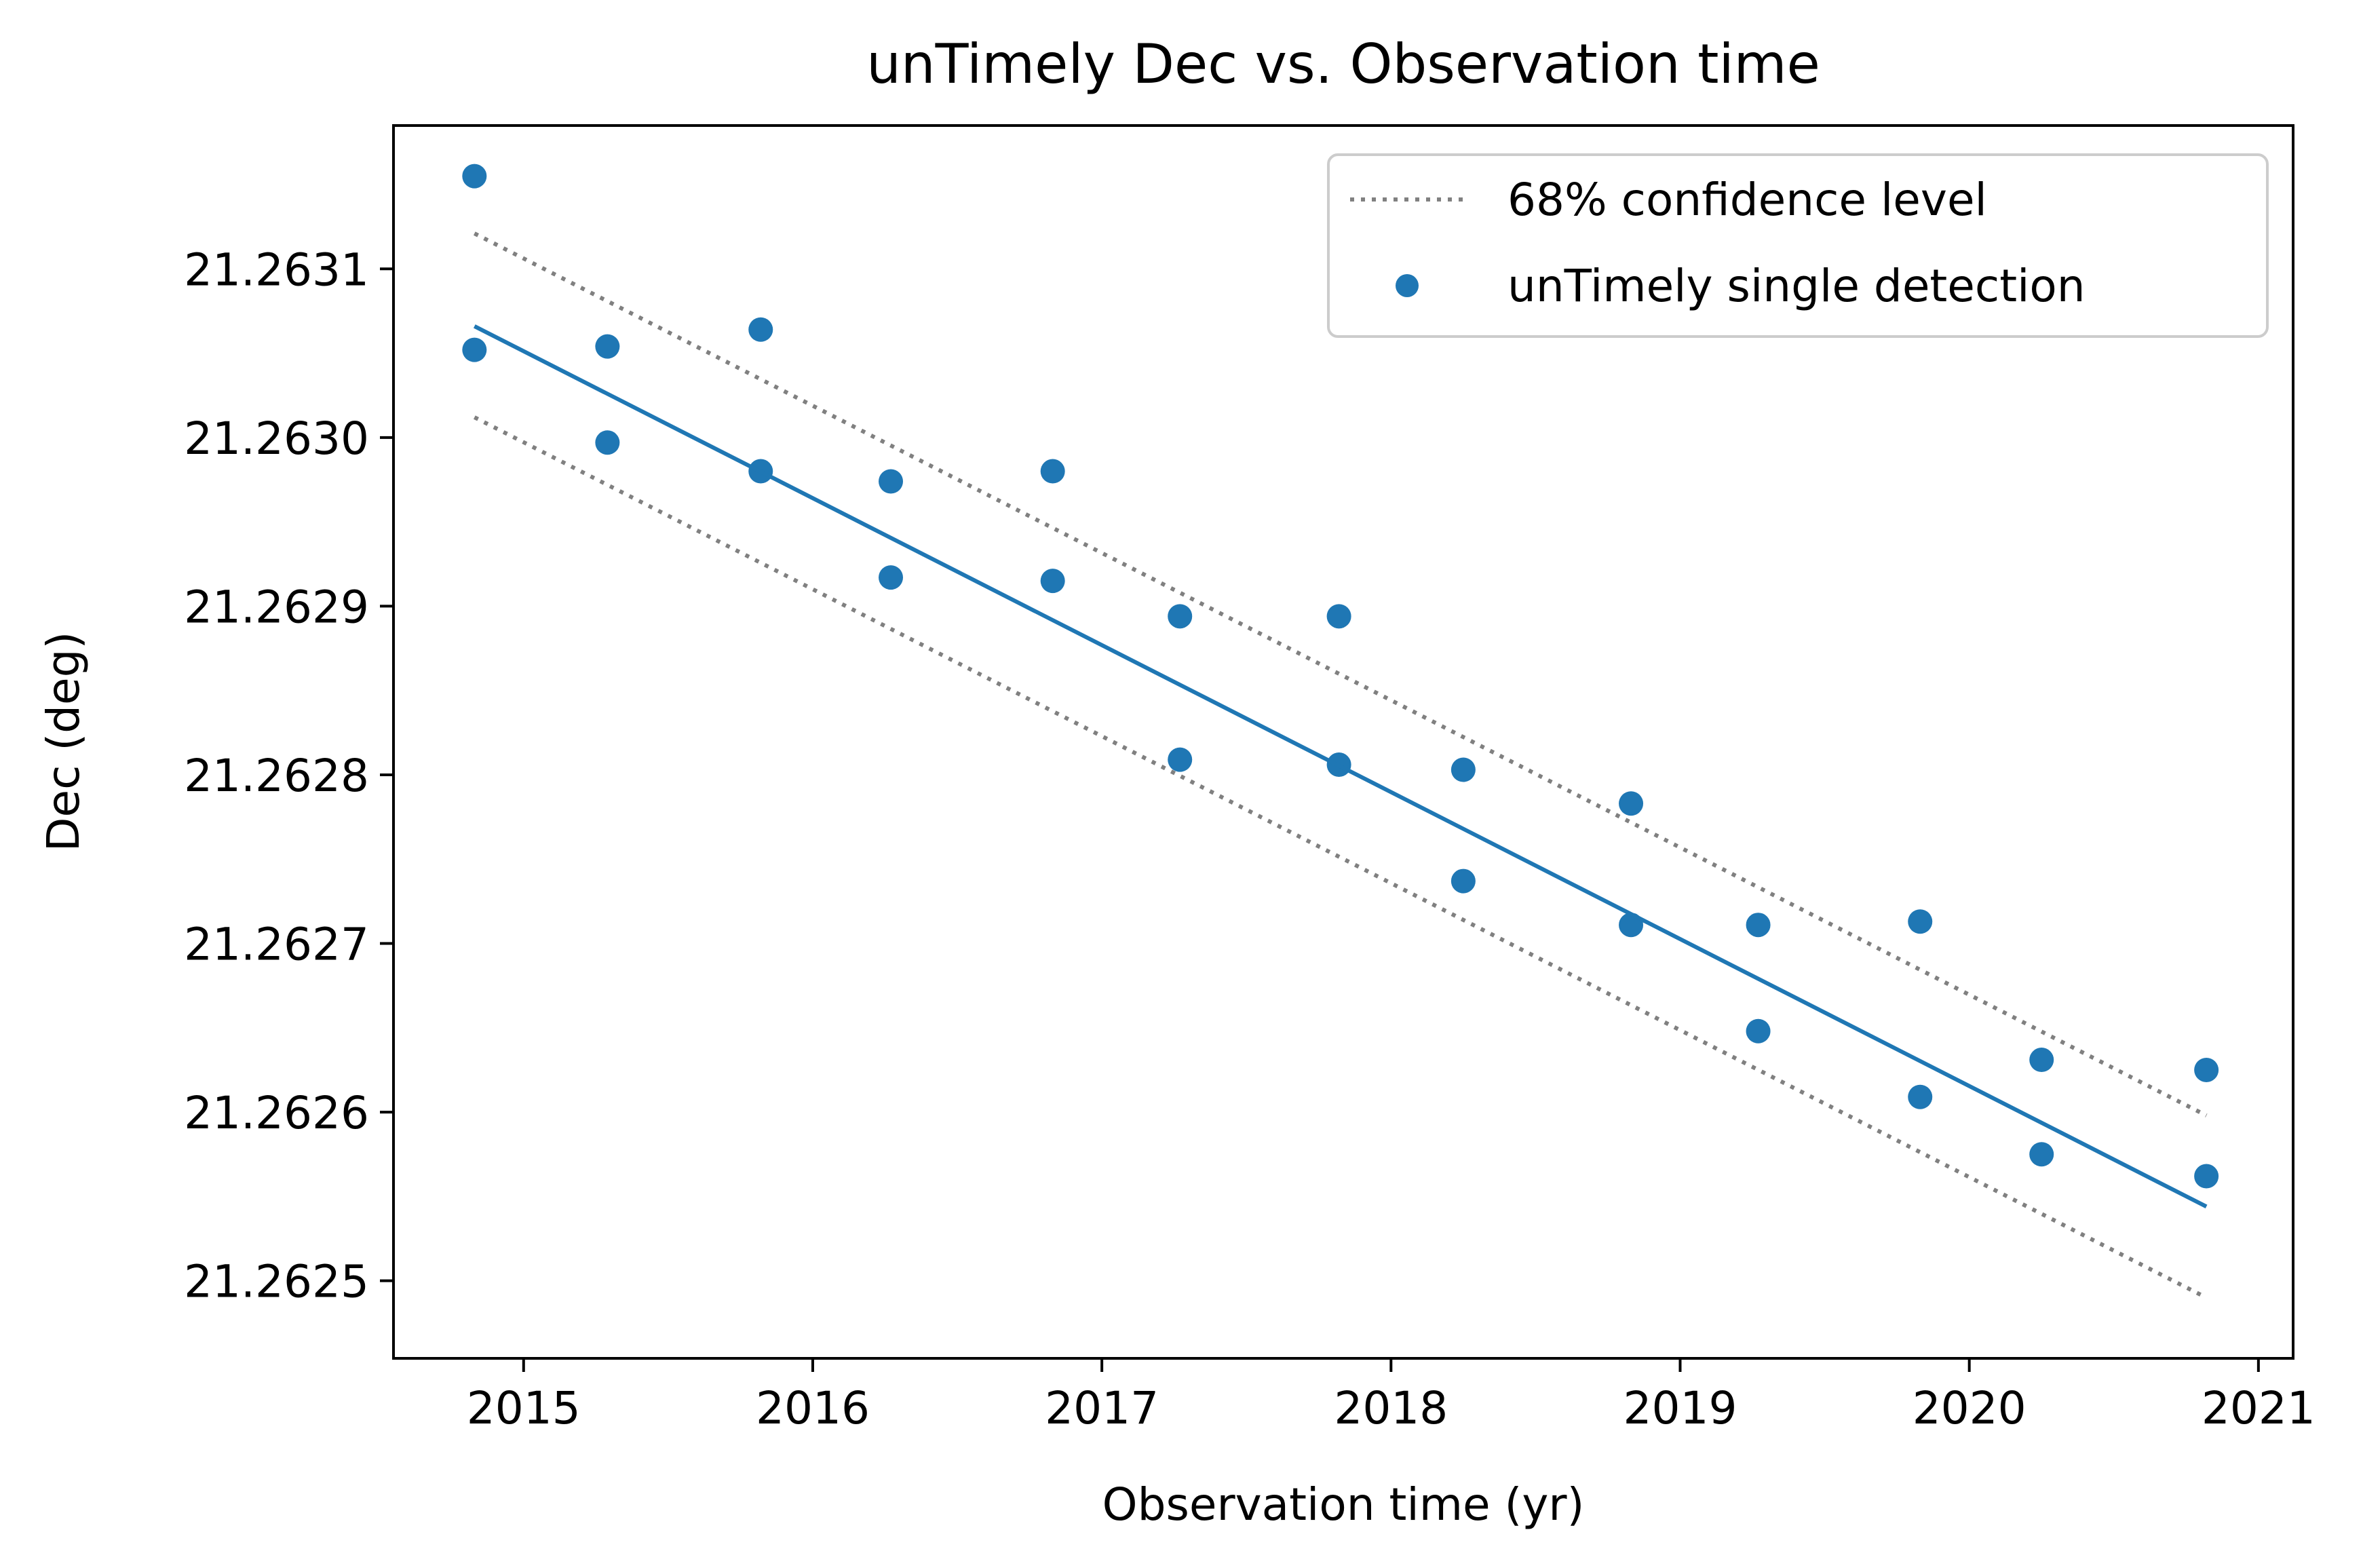 The image size is (2363, 1568). What do you see at coordinates (1391, 1408) in the screenshot?
I see `x-tick-label: 2018` at bounding box center [1391, 1408].